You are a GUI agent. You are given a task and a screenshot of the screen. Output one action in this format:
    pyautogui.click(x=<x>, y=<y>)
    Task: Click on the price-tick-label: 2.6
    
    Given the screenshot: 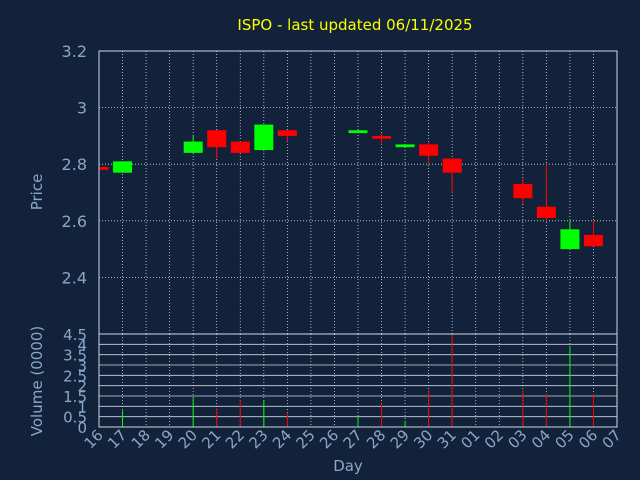 What is the action you would take?
    pyautogui.click(x=74, y=221)
    